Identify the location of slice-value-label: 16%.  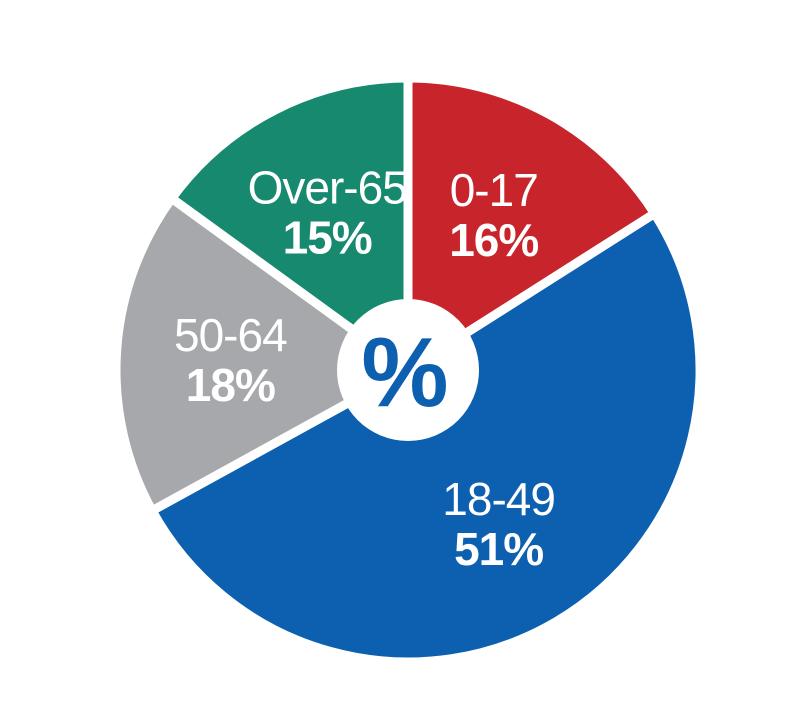
(493, 240).